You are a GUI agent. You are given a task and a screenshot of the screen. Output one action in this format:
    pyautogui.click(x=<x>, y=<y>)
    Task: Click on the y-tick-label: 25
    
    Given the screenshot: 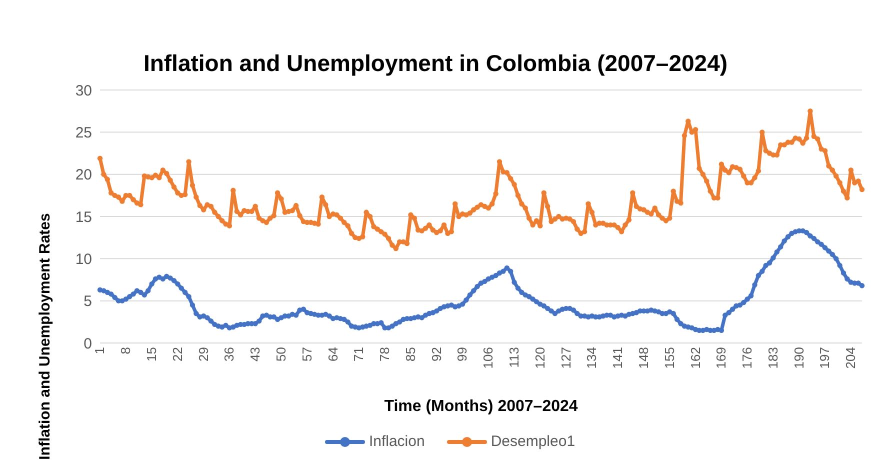 What is the action you would take?
    pyautogui.click(x=83, y=133)
    